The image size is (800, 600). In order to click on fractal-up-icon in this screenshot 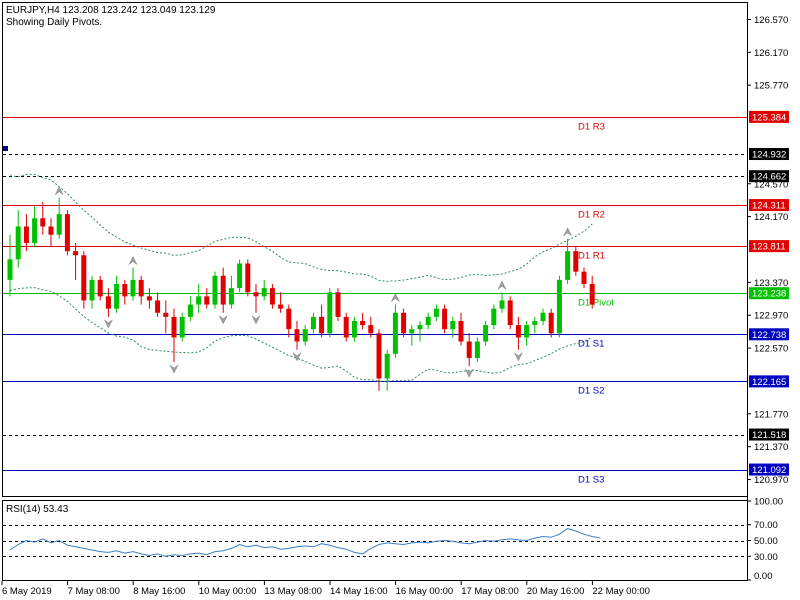, I will do `click(502, 285)`.